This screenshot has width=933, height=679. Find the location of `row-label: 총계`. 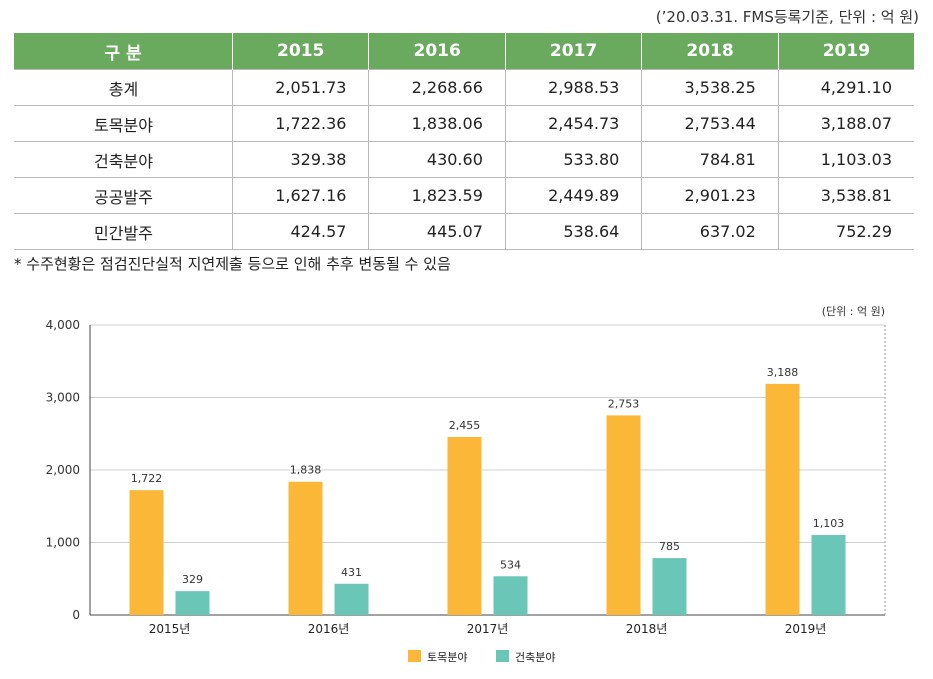

row-label: 총계 is located at coordinates (123, 87).